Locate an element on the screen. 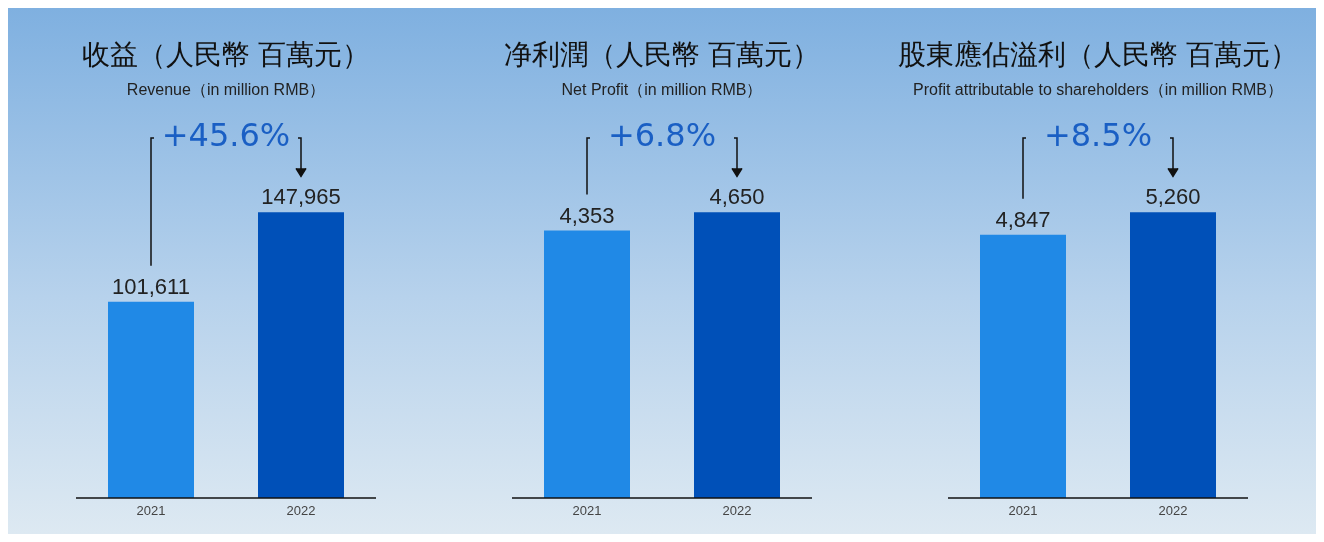 The width and height of the screenshot is (1324, 542). data-label: 4,353 is located at coordinates (587, 215).